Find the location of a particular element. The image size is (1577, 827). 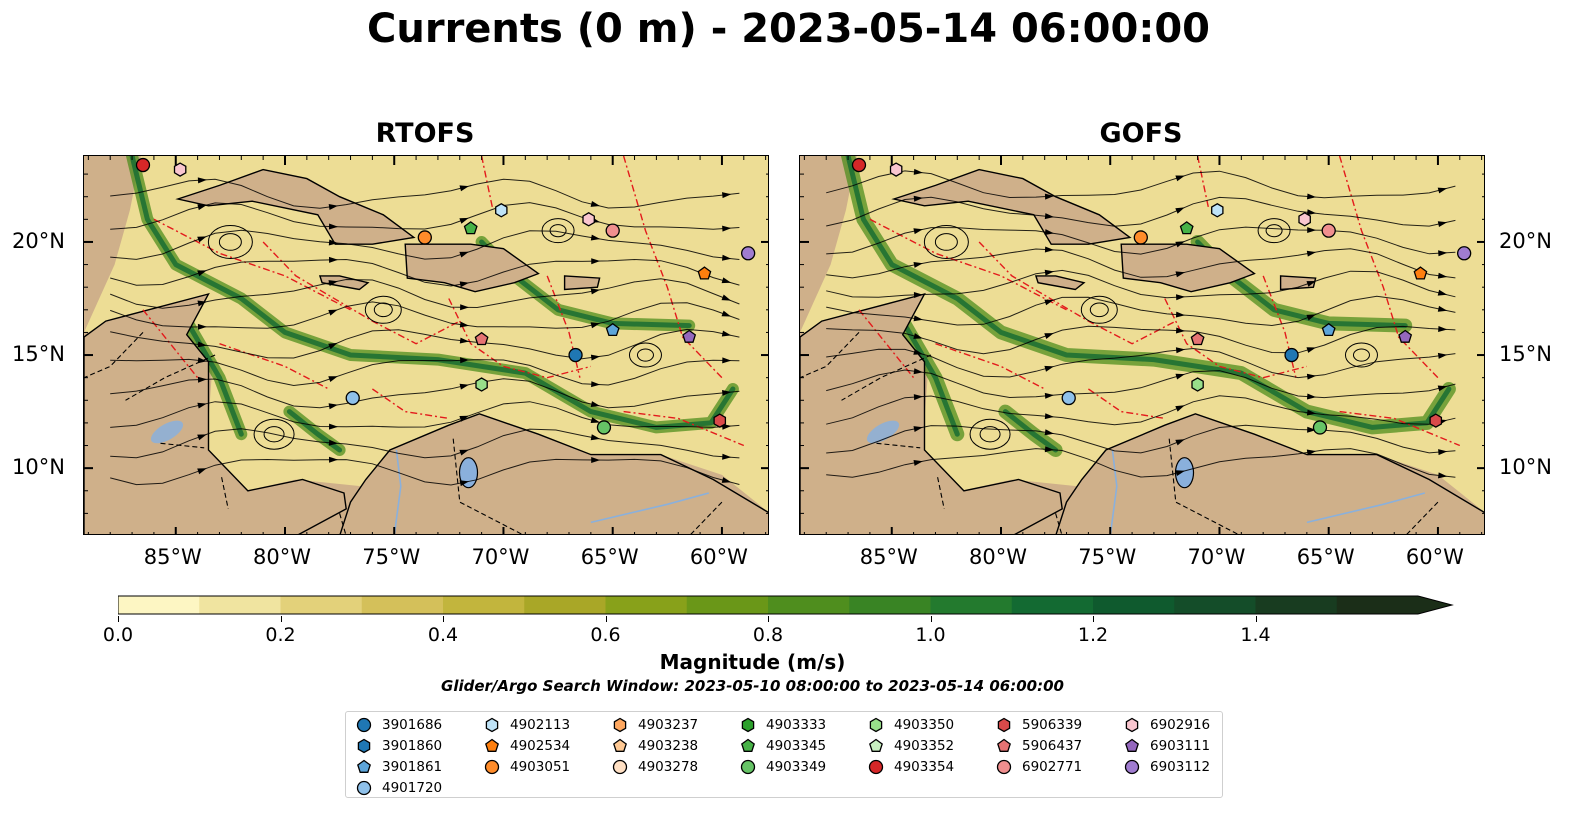

legend-item-6902771: 6902771 is located at coordinates (1039, 767).